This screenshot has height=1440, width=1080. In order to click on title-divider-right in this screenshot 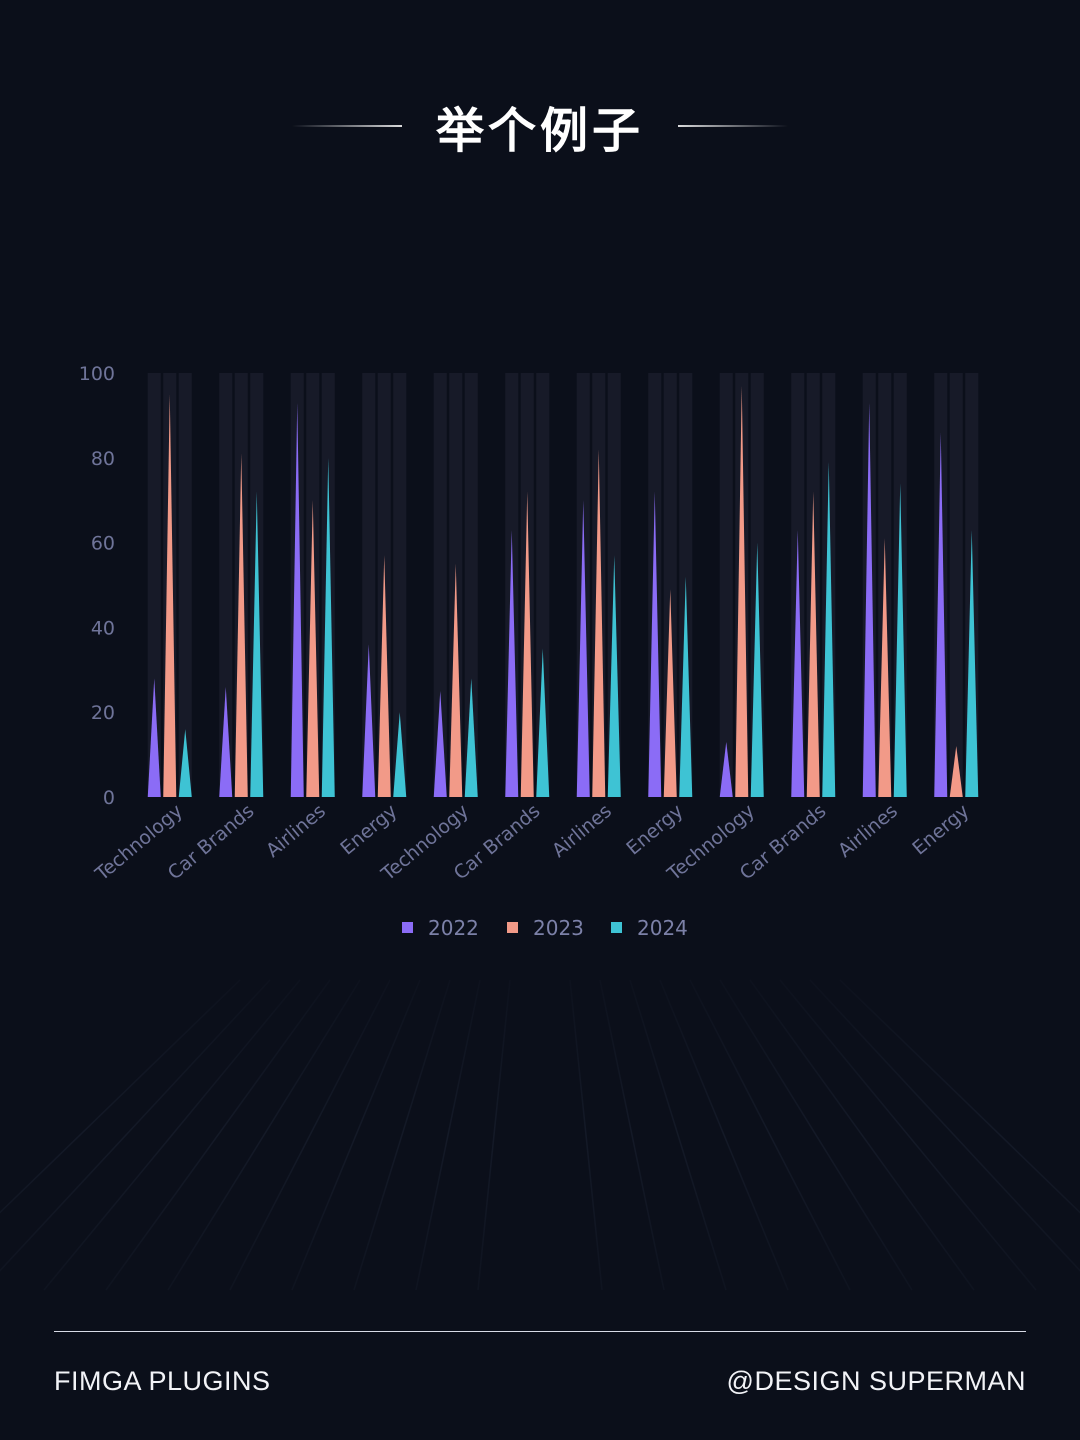, I will do `click(733, 126)`.